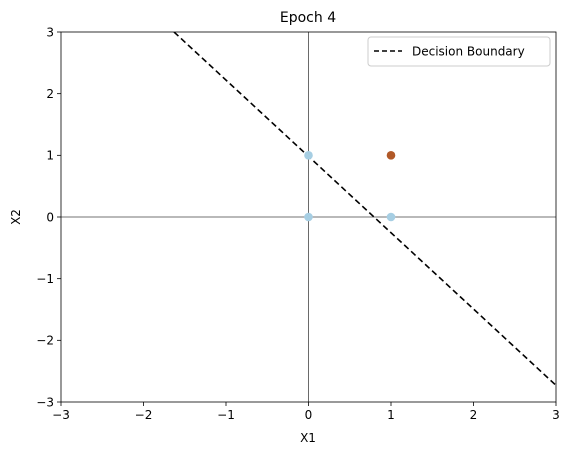 This screenshot has height=460, width=570. I want to click on legend-boundary-label: Decision Boundary, so click(468, 52).